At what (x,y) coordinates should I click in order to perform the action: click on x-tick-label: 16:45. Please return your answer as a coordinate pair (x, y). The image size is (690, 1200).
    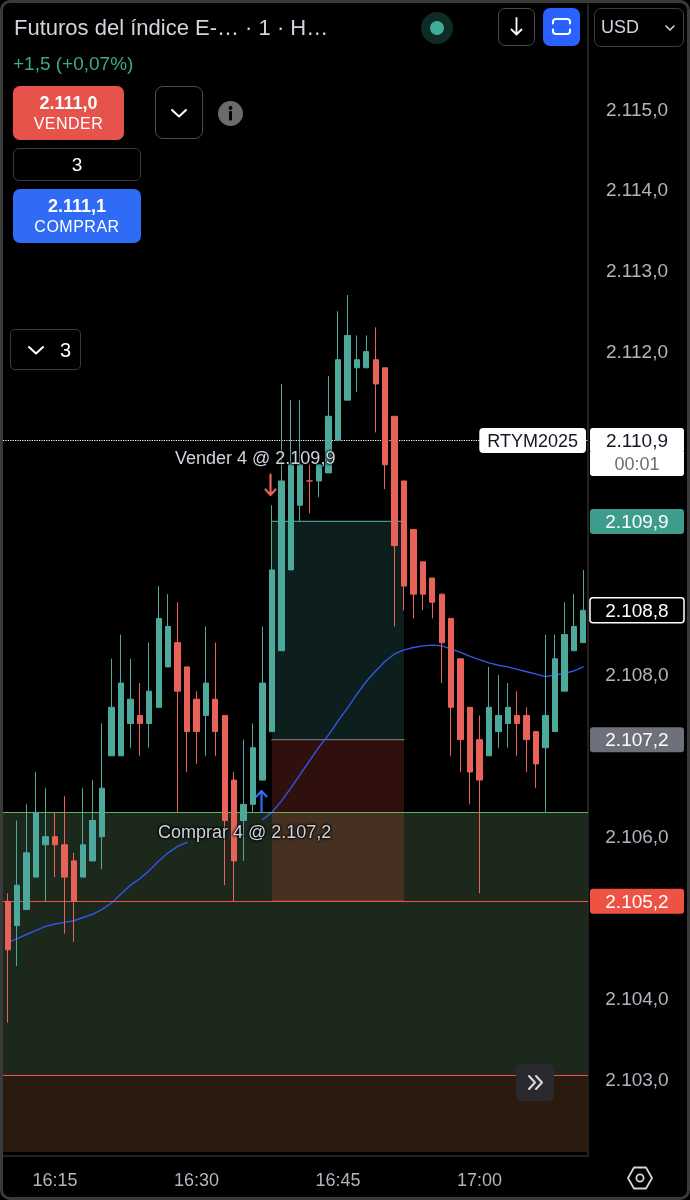
    Looking at the image, I should click on (338, 1180).